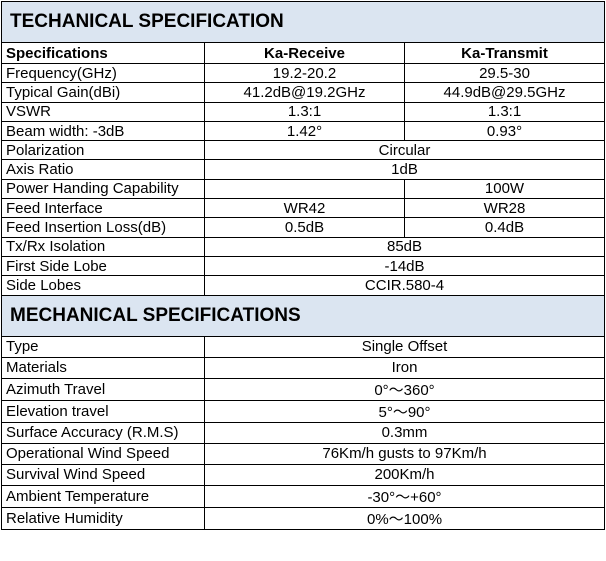 The image size is (606, 561). Describe the element at coordinates (103, 432) in the screenshot. I see `spec-label: Surface Accuracy (R.M.S)` at that location.